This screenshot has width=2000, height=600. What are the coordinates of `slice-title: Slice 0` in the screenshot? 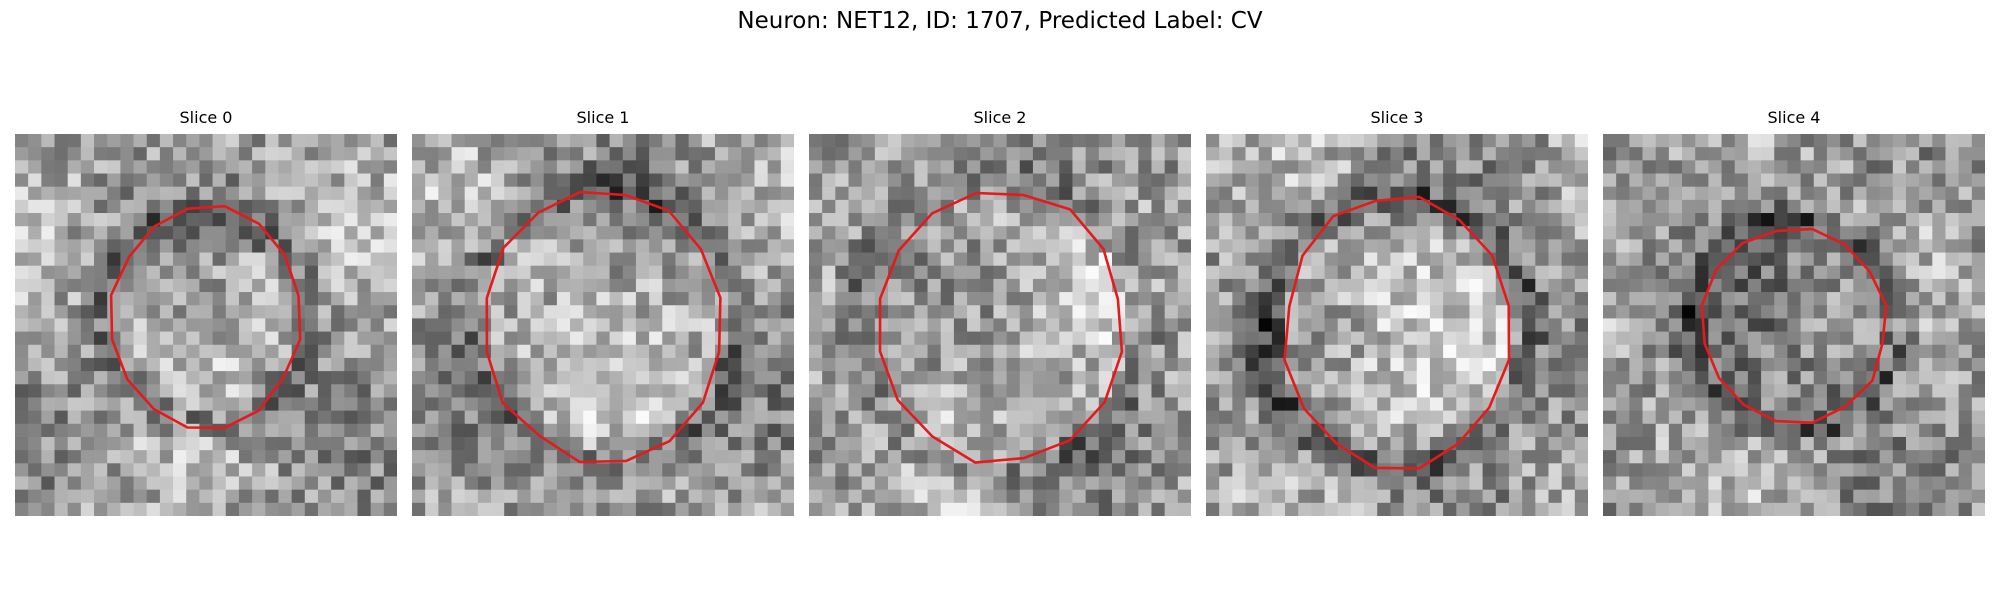 It's located at (206, 117).